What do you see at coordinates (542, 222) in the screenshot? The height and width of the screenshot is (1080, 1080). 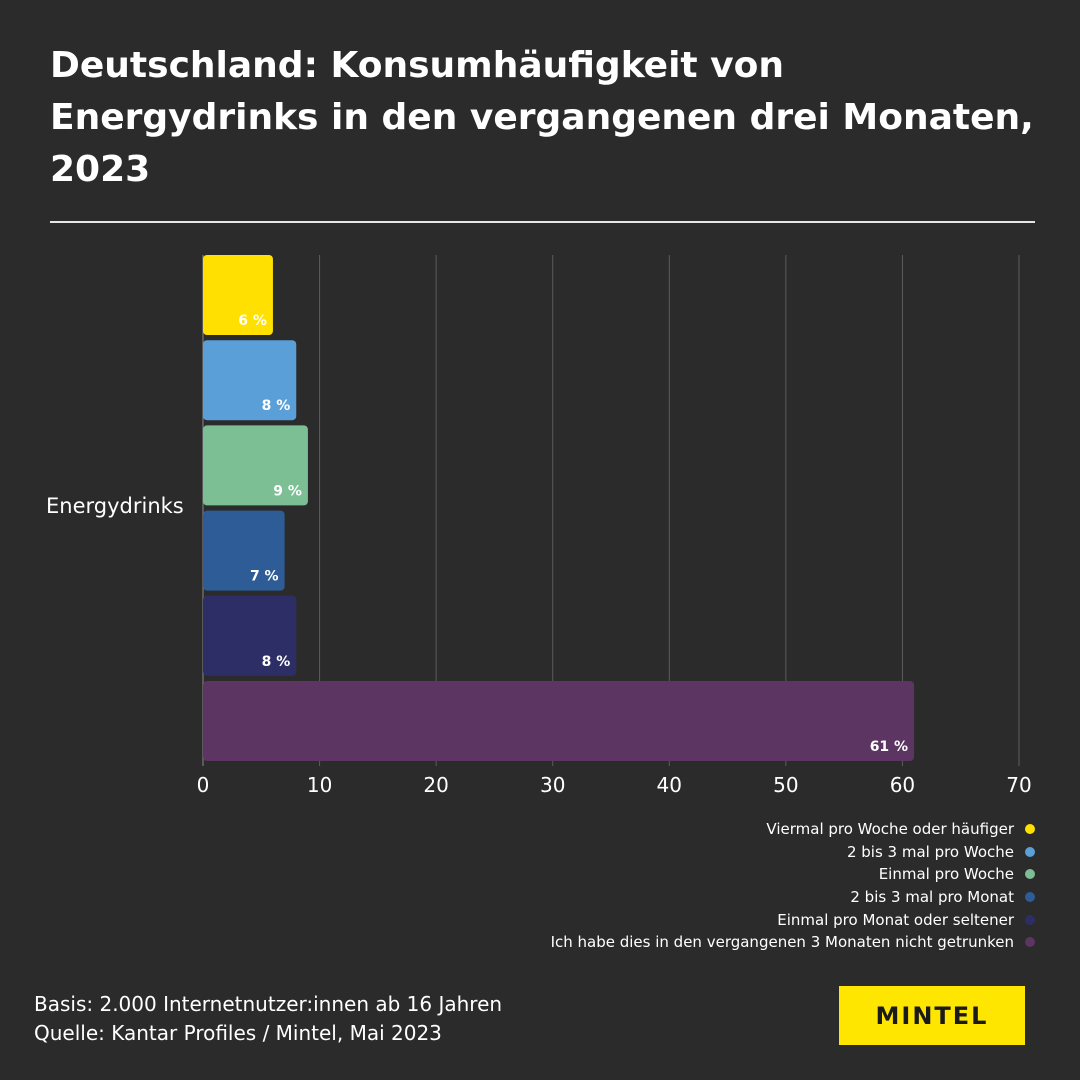 I see `title-divider` at bounding box center [542, 222].